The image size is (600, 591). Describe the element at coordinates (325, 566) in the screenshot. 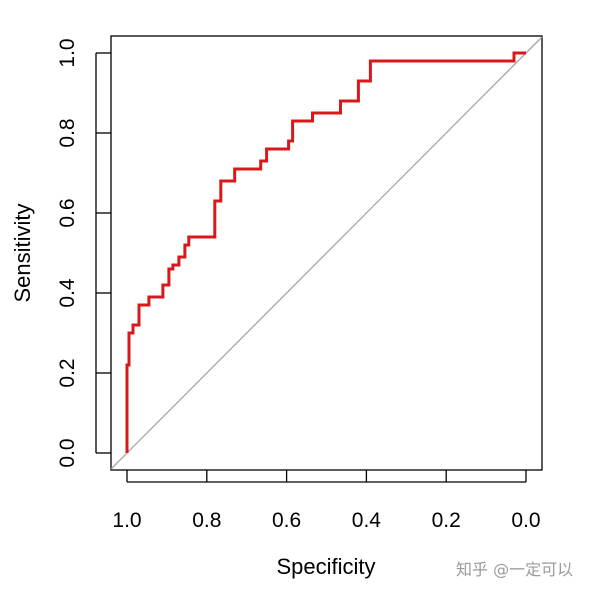

I see `x-axis-title: Specificity` at that location.